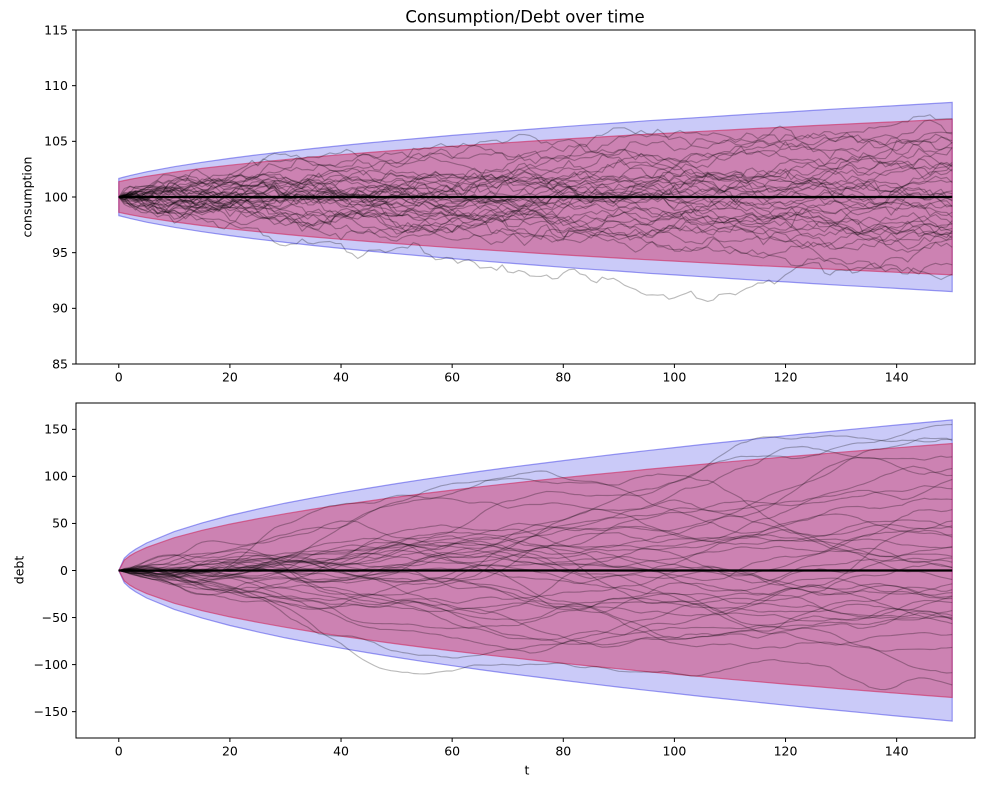 The height and width of the screenshot is (790, 989). Describe the element at coordinates (64, 570) in the screenshot. I see `y-tick-label: 0` at that location.